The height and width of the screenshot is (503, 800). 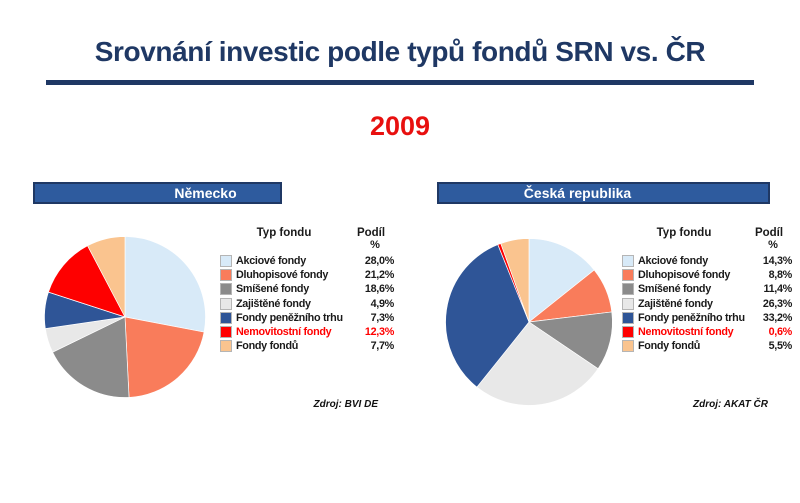 I want to click on panel-header-czech-label: Česká republika, so click(x=577, y=193).